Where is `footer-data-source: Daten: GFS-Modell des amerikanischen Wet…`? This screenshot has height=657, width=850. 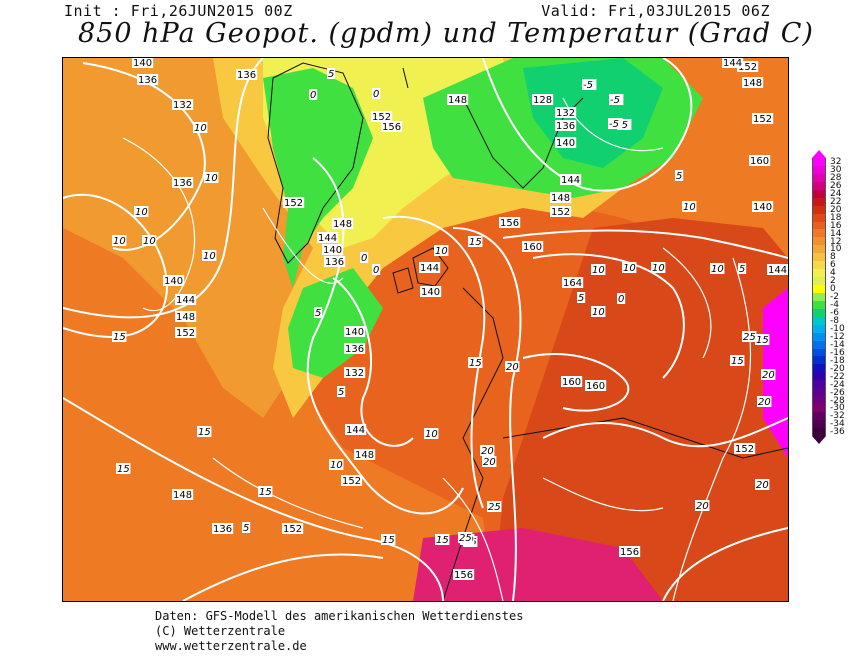
footer-data-source: Daten: GFS-Modell des amerikanischen Wet… is located at coordinates (339, 616).